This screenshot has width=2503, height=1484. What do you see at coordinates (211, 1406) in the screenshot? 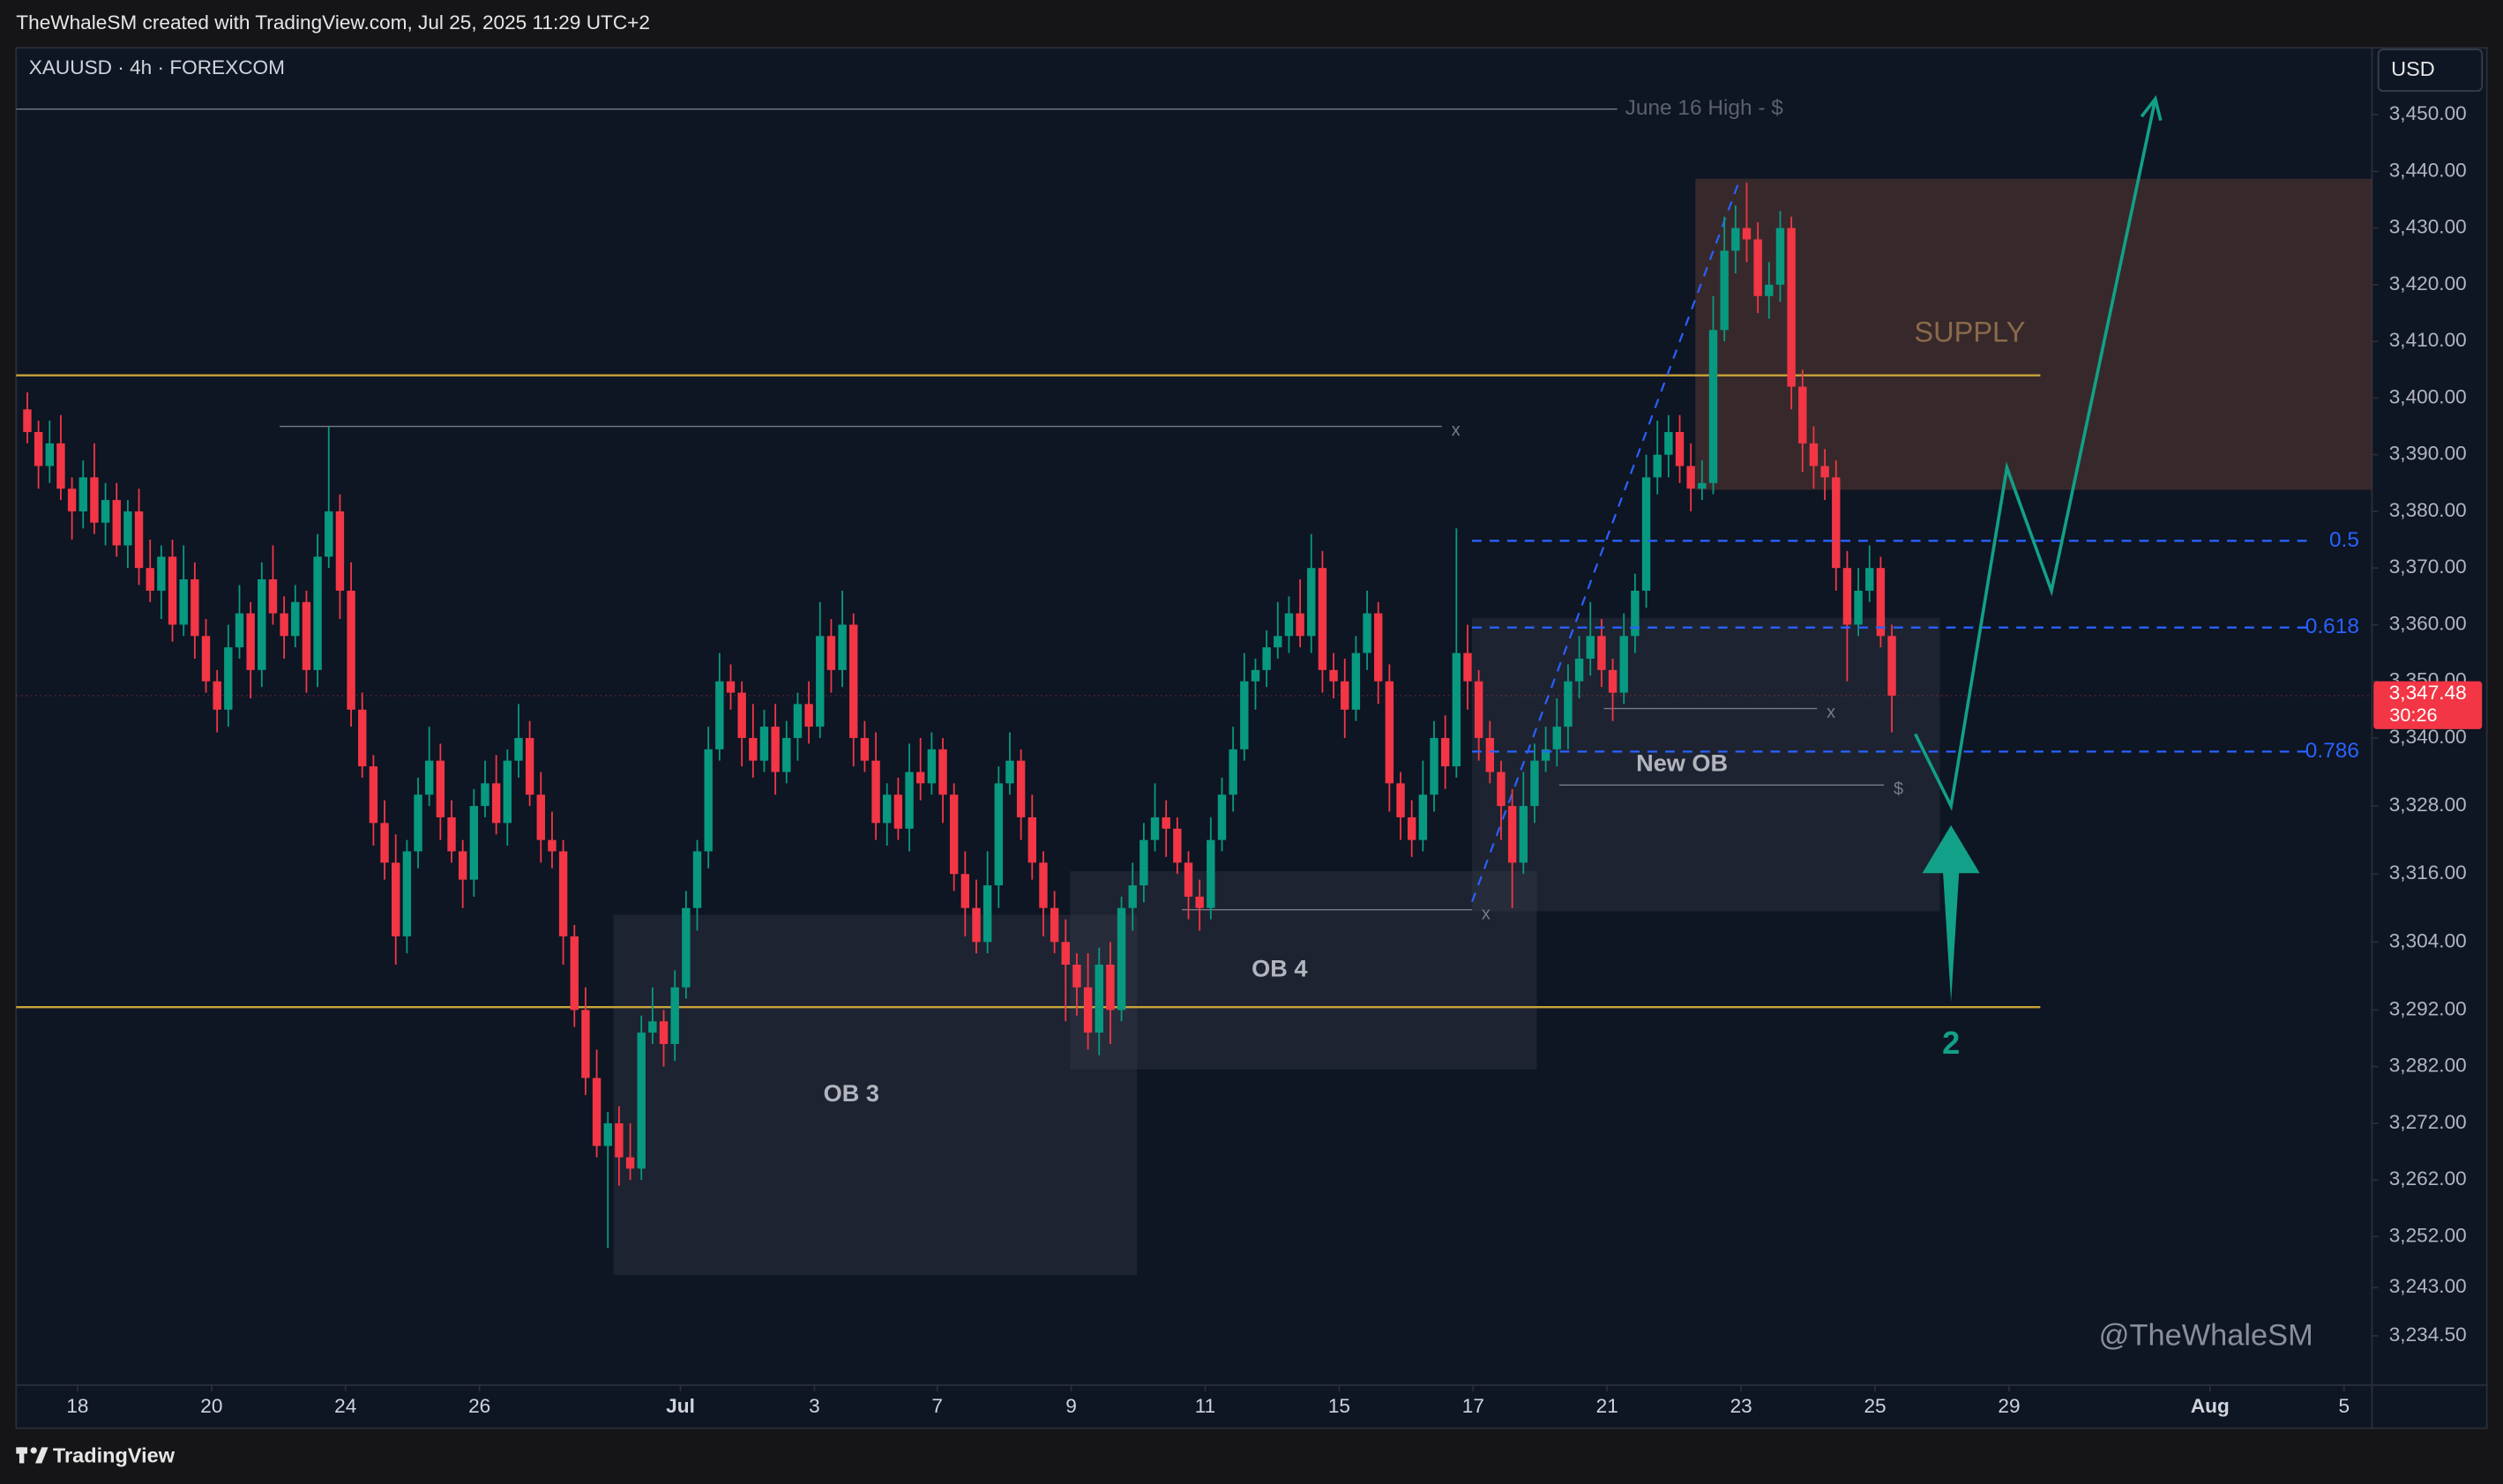
I see `x-tick-label: 20` at bounding box center [211, 1406].